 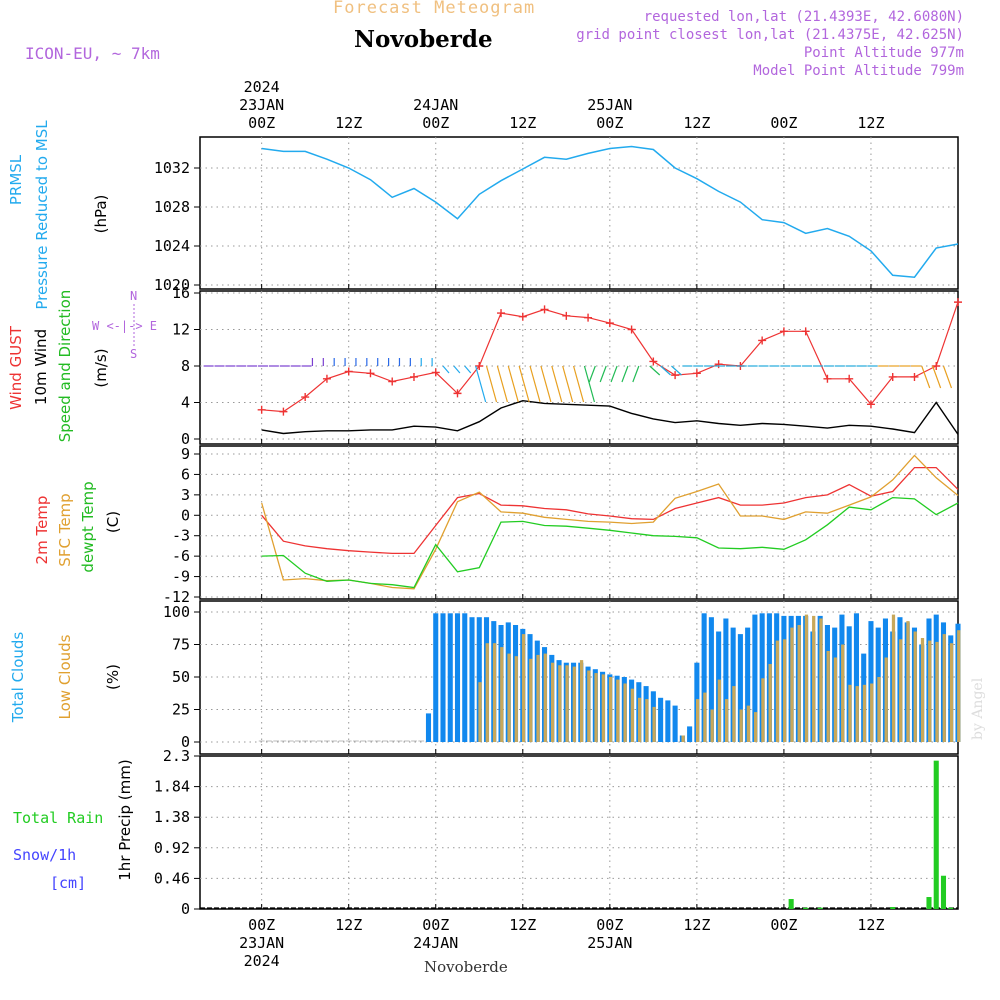 What do you see at coordinates (185, 495) in the screenshot?
I see `ytick-label-temperature: 3` at bounding box center [185, 495].